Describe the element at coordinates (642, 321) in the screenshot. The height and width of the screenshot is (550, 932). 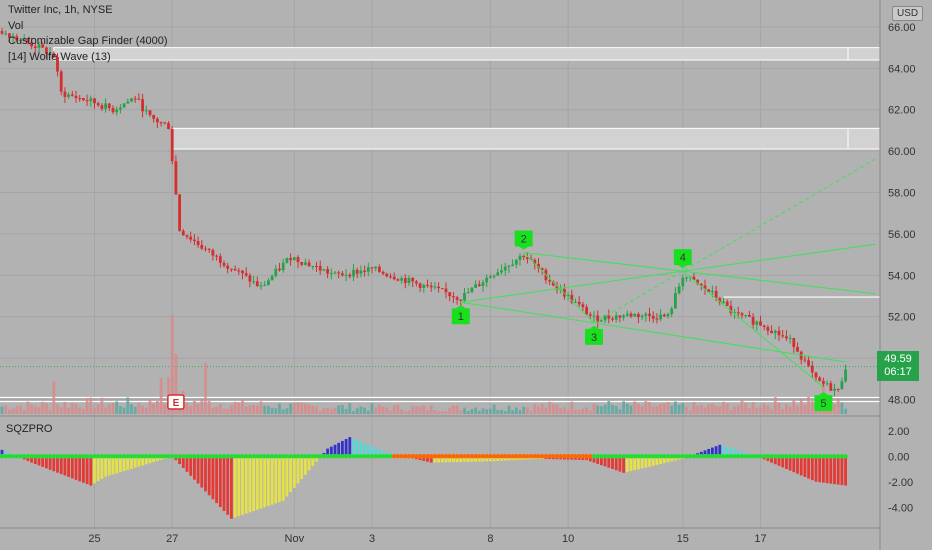
I see `wolfe-wave-points: 1 2 3 4 5` at that location.